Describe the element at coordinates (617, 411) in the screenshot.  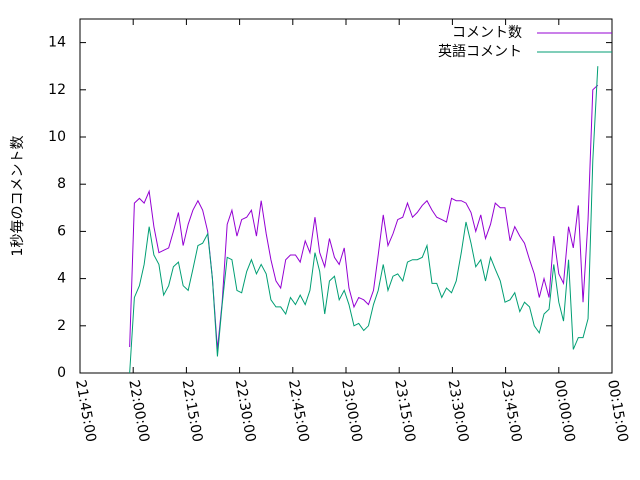
I see `x-tick-label: 00:15:00` at that location.